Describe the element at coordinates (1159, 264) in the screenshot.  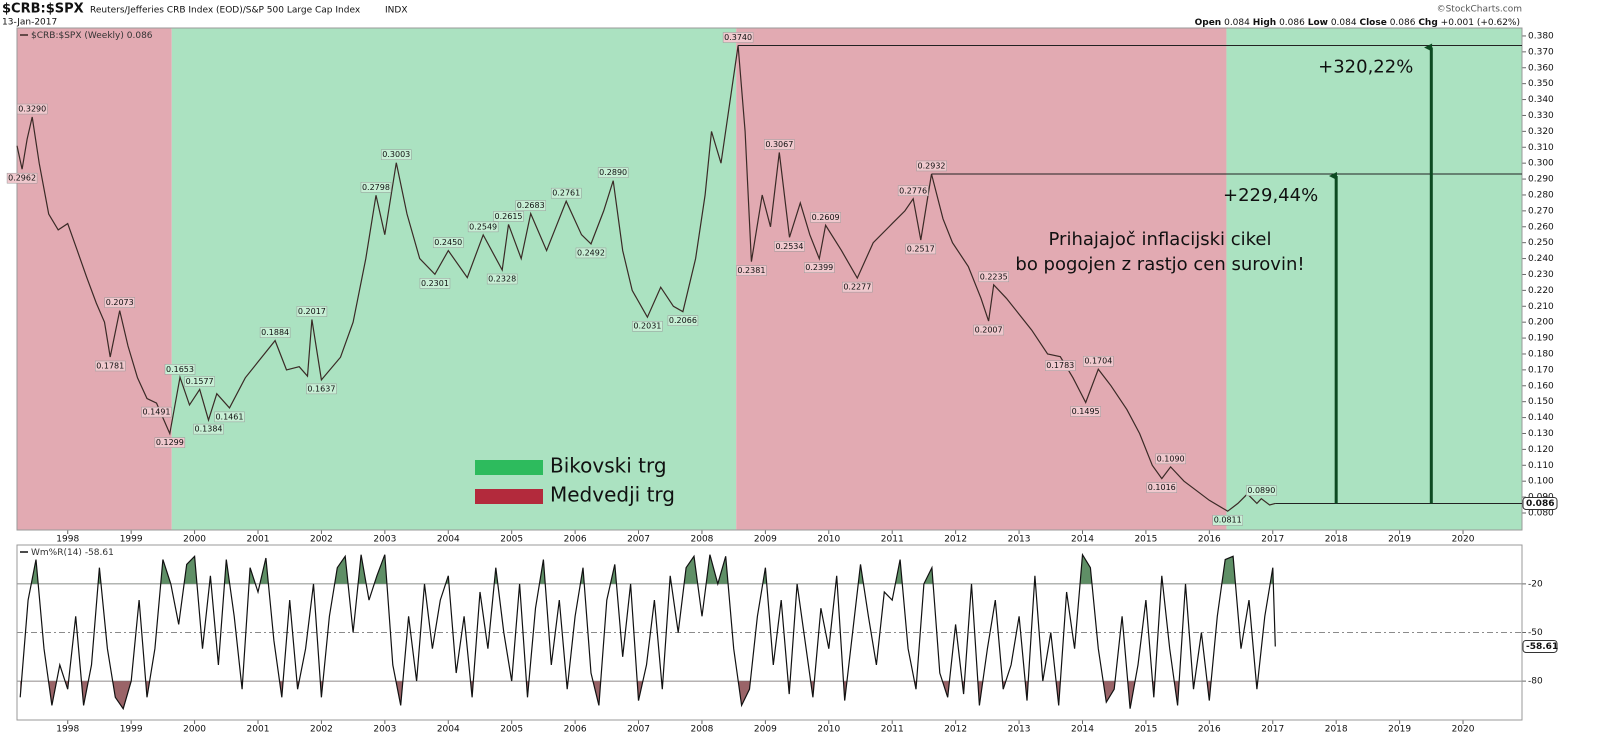
I see `note: bo pogojen z rastjo cen surovin!` at that location.